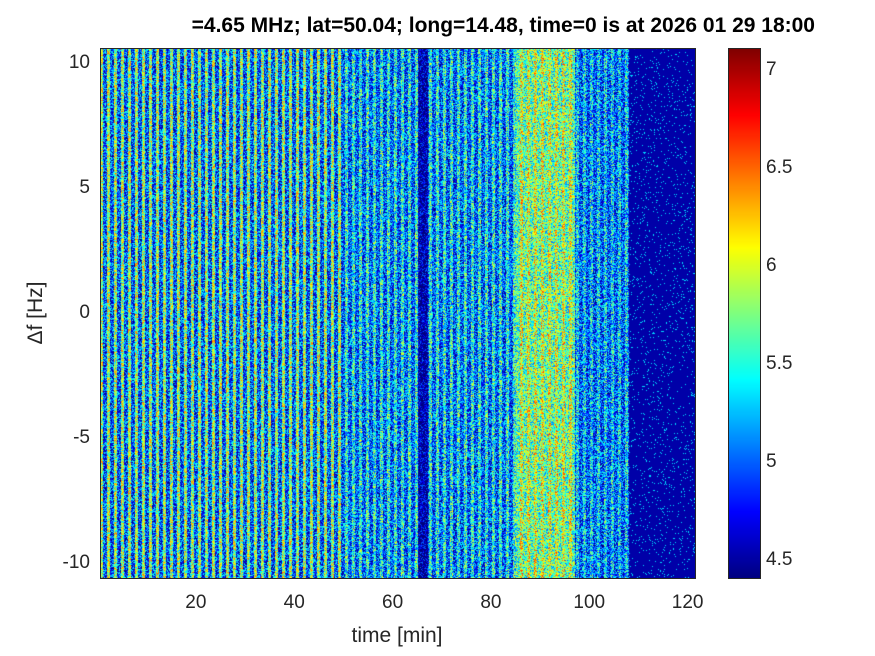  What do you see at coordinates (779, 364) in the screenshot?
I see `colorbar-tick-label: 5.5` at bounding box center [779, 364].